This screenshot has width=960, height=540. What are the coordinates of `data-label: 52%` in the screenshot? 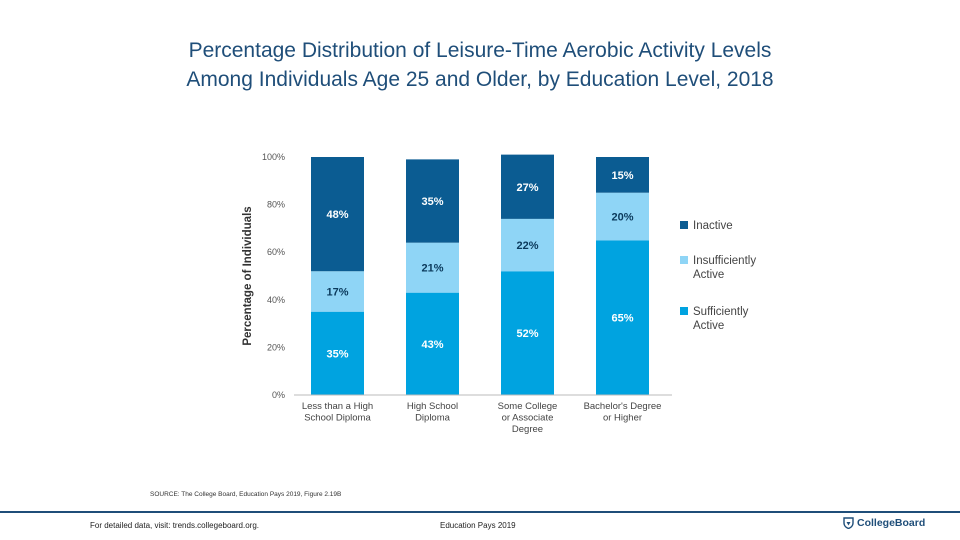 It's located at (527, 334).